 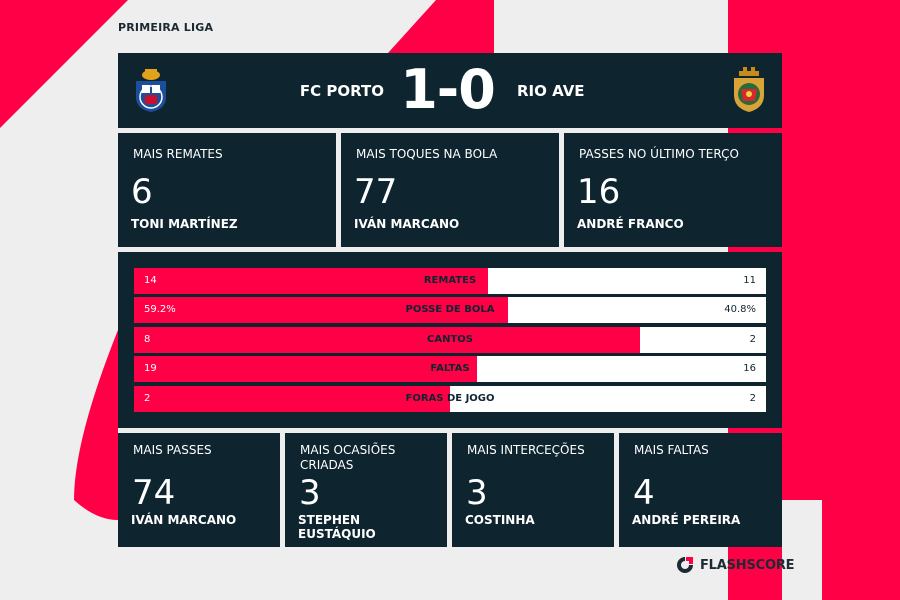 I want to click on home-value: 8, so click(x=147, y=339).